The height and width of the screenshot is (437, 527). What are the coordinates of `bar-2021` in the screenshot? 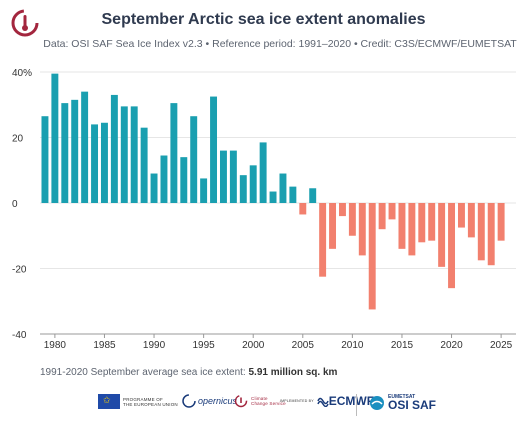 It's located at (461, 215).